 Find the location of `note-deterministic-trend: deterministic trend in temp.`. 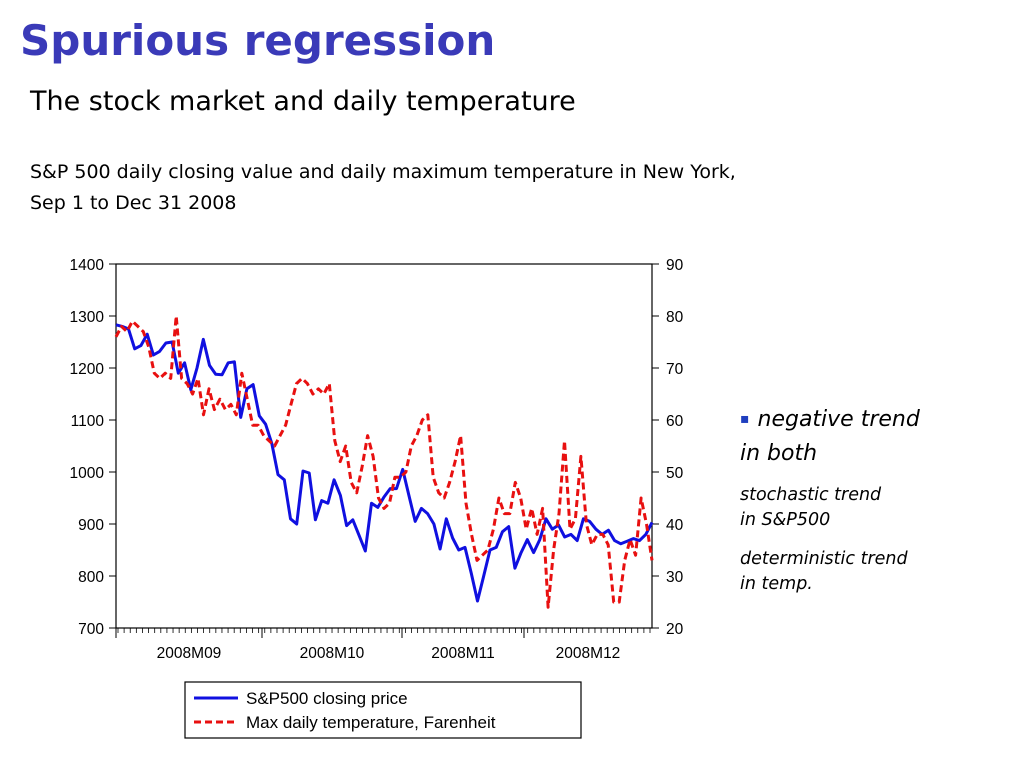

note-deterministic-trend: deterministic trend in temp. is located at coordinates (824, 571).